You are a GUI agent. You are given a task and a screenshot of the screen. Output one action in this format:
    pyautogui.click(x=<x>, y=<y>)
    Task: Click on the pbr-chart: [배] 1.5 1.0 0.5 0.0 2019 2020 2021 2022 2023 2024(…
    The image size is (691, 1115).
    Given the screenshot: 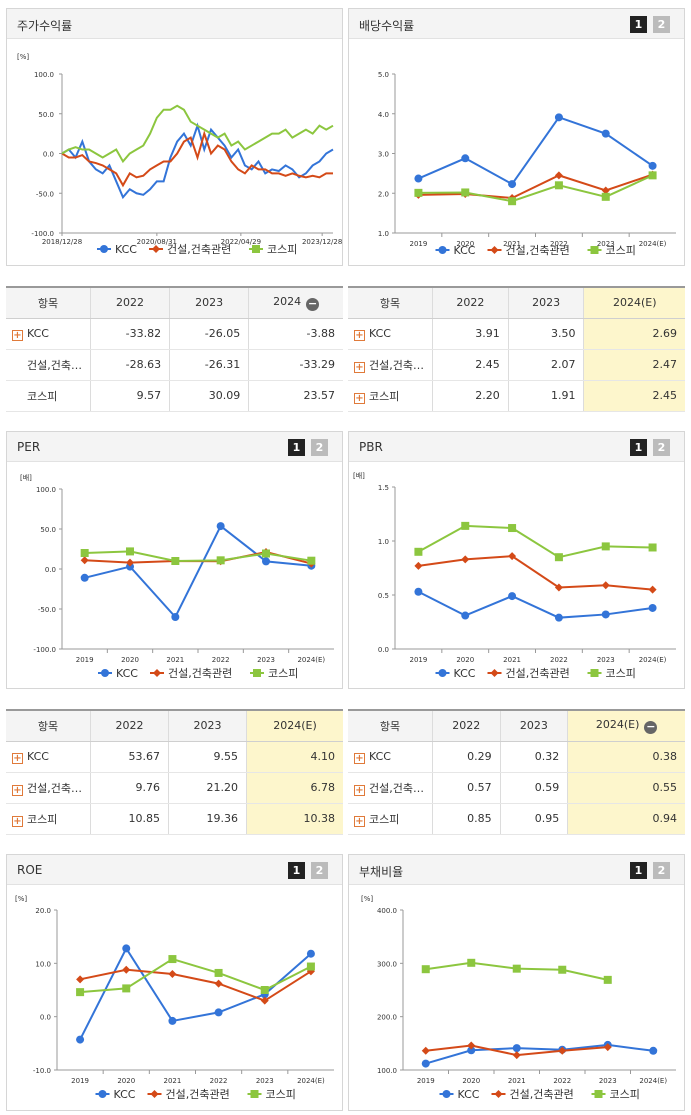 What is the action you would take?
    pyautogui.click(x=514, y=575)
    